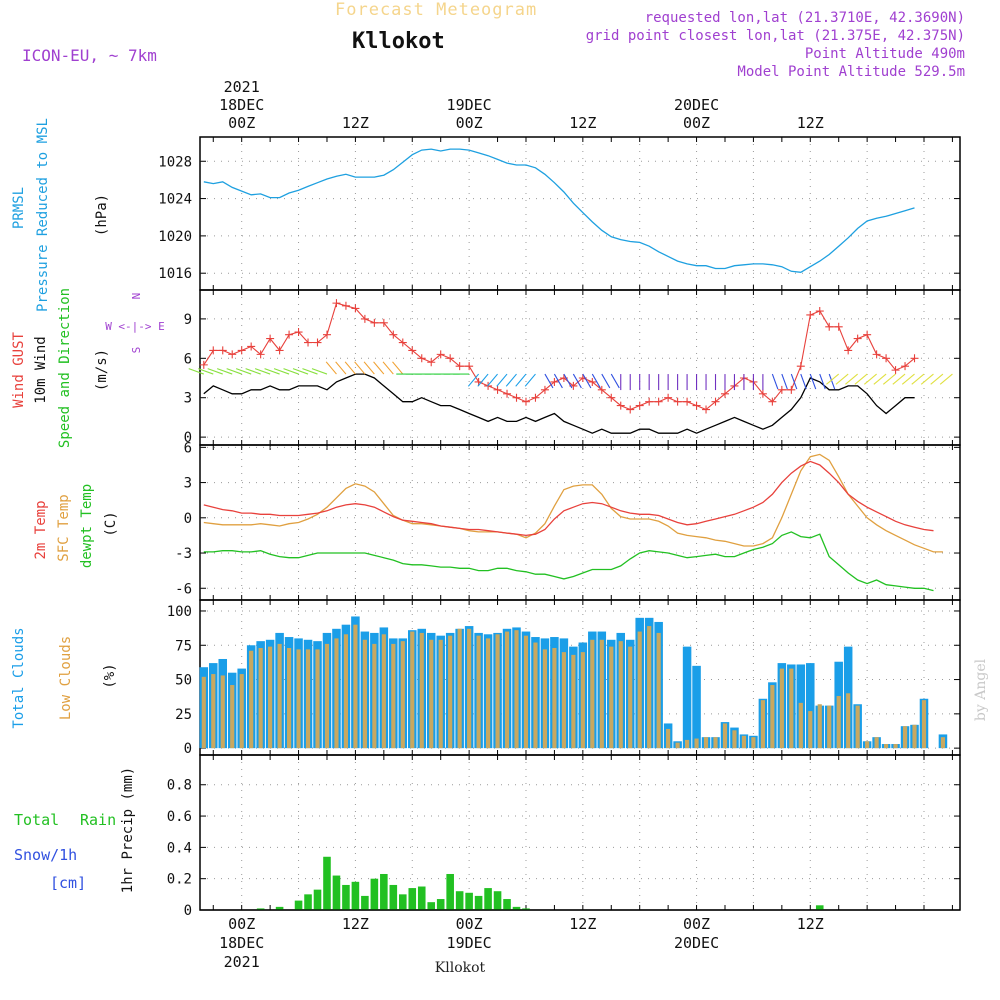 The height and width of the screenshot is (1000, 1000). What do you see at coordinates (68, 883) in the screenshot?
I see `p5-label-cm: [cm]` at bounding box center [68, 883].